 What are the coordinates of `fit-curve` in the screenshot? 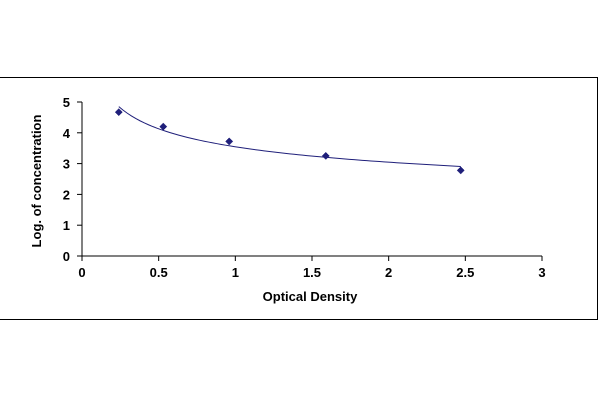 It's located at (289, 136).